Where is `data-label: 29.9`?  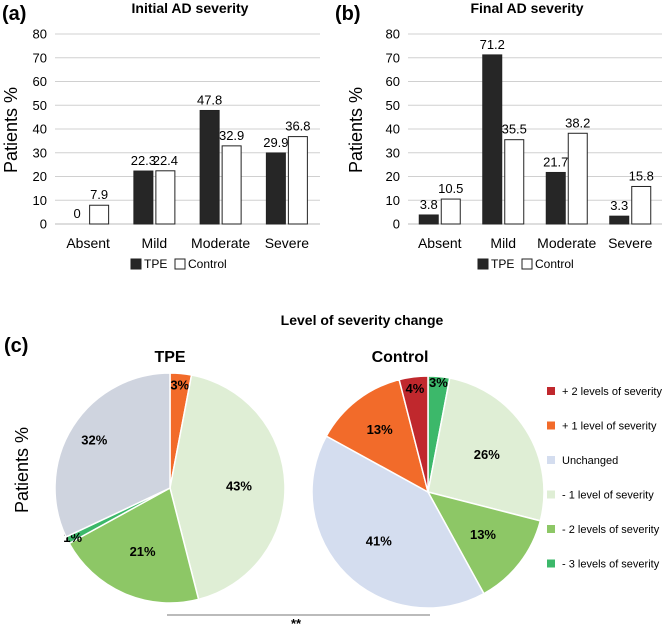
data-label: 29.9 is located at coordinates (275, 142).